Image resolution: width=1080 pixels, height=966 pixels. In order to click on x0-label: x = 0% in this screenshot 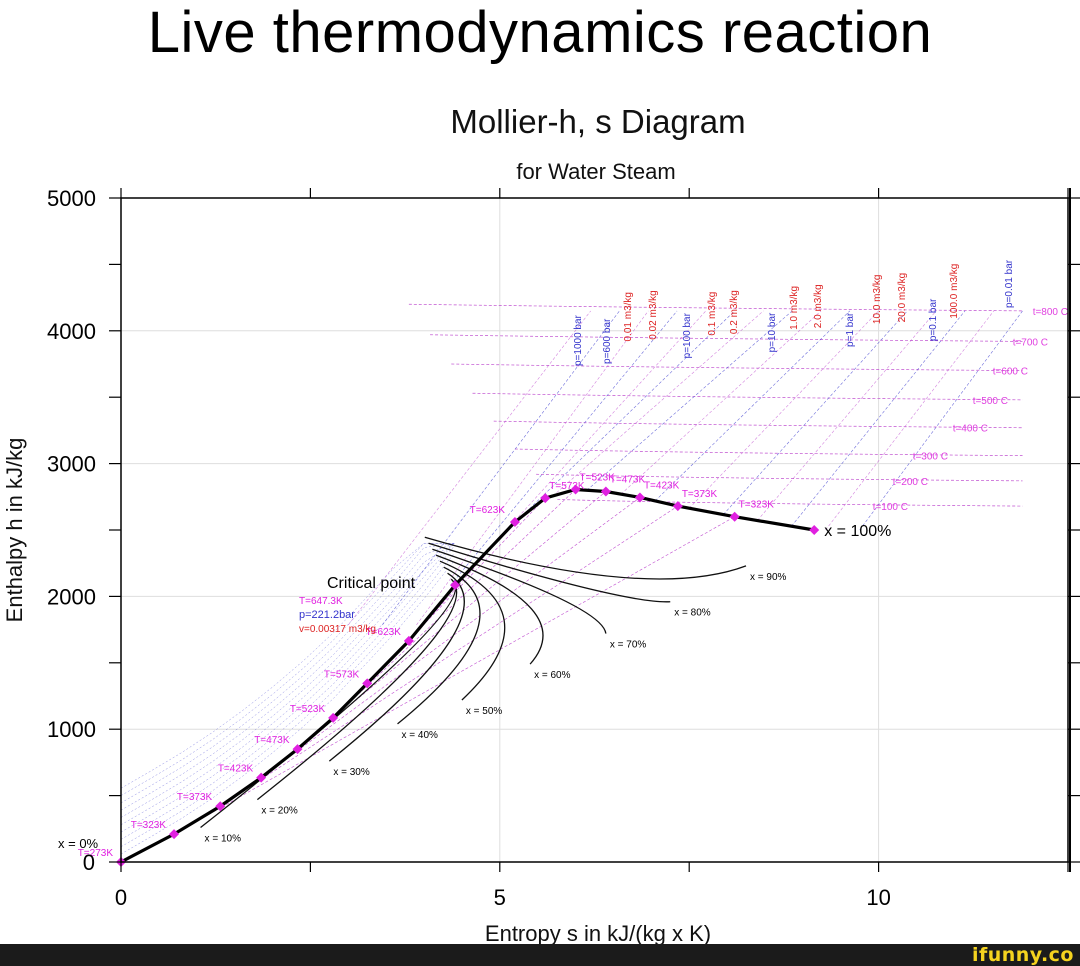, I will do `click(78, 843)`.